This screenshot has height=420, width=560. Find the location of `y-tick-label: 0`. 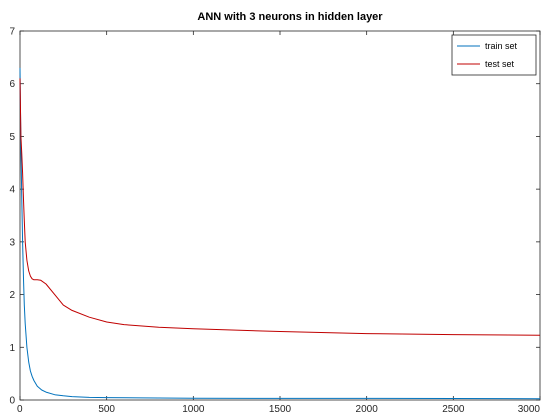

y-tick-label: 0 is located at coordinates (12, 401).